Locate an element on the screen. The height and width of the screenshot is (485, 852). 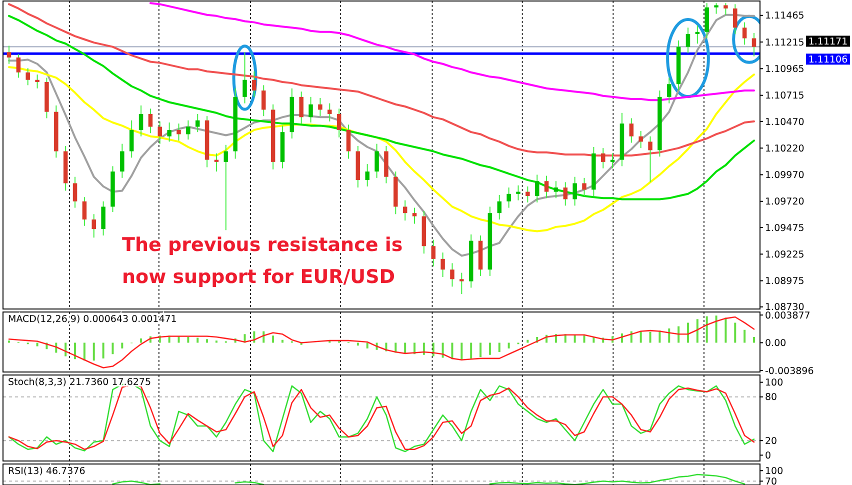
y-tick-label: 1.10965 is located at coordinates (784, 69).